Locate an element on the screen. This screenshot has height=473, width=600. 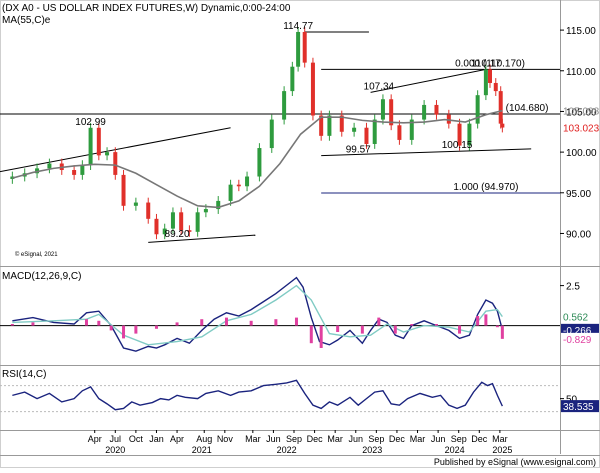
price-trend-line is located at coordinates (428, 80).